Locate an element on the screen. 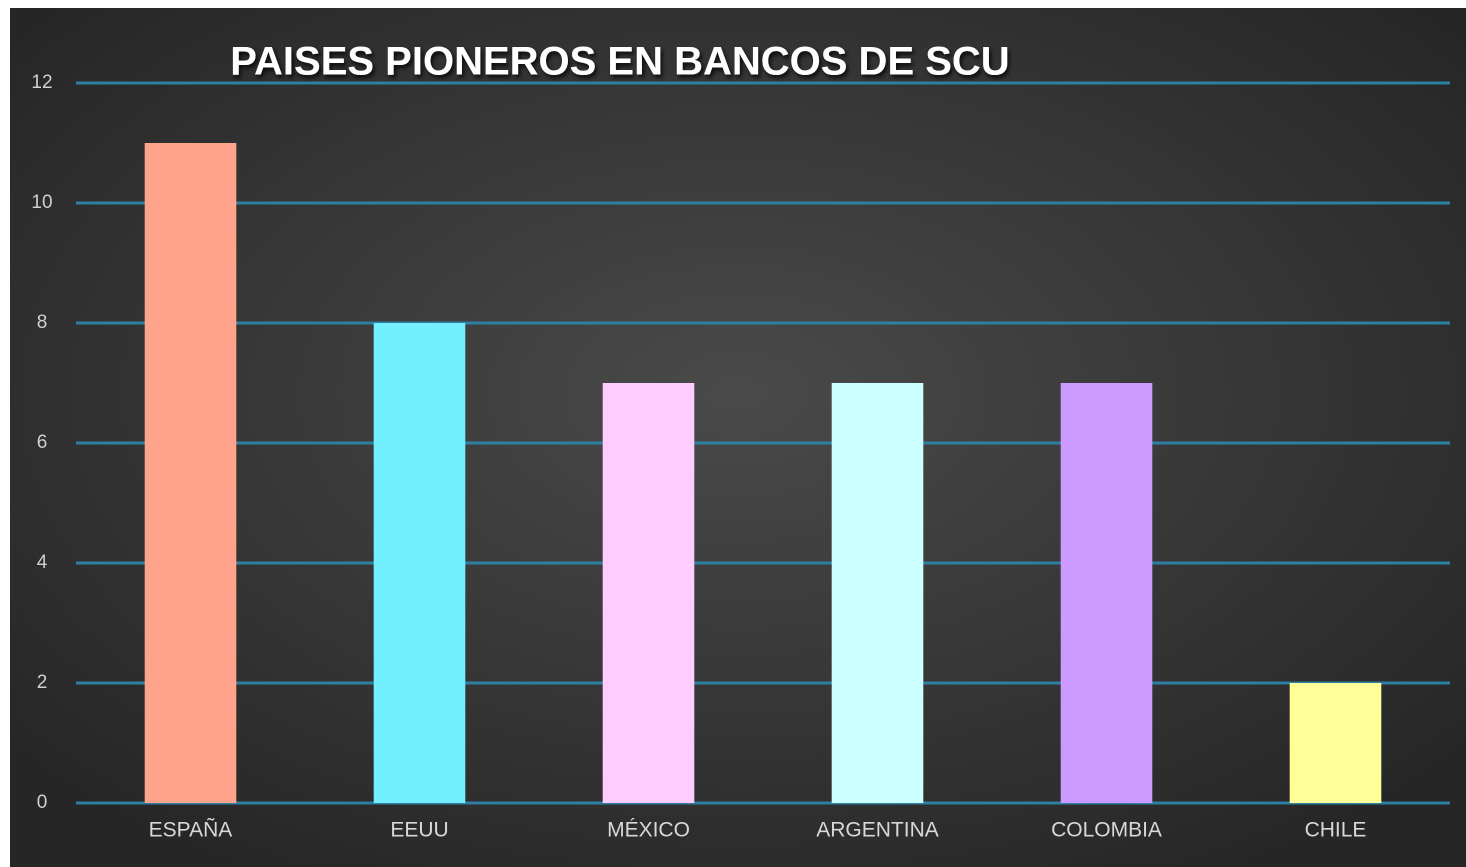 The image size is (1466, 867). x-tick-label: ESPAÑA is located at coordinates (191, 830).